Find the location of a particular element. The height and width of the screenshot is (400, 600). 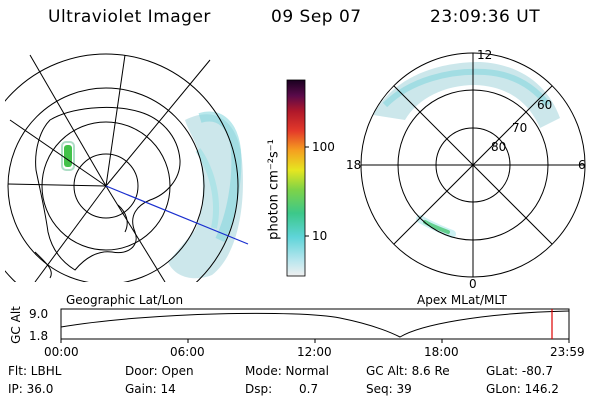

mlt-label-18: 18 is located at coordinates (354, 165).